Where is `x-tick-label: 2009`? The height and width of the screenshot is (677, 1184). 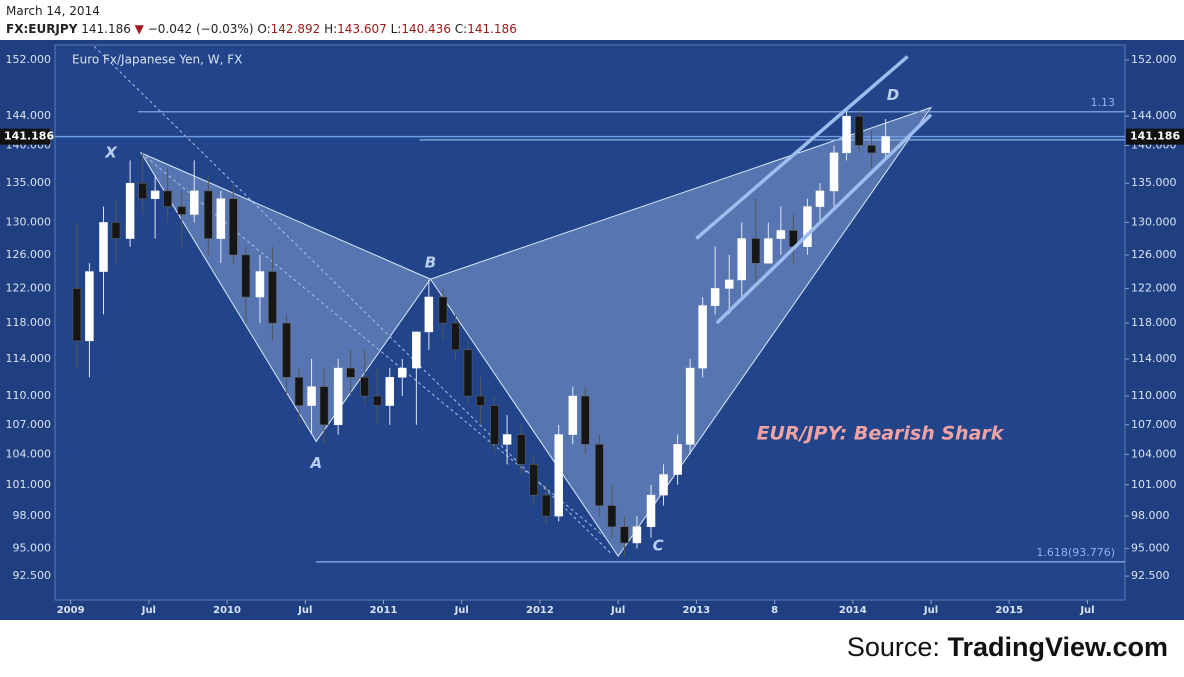 x-tick-label: 2009 is located at coordinates (71, 610).